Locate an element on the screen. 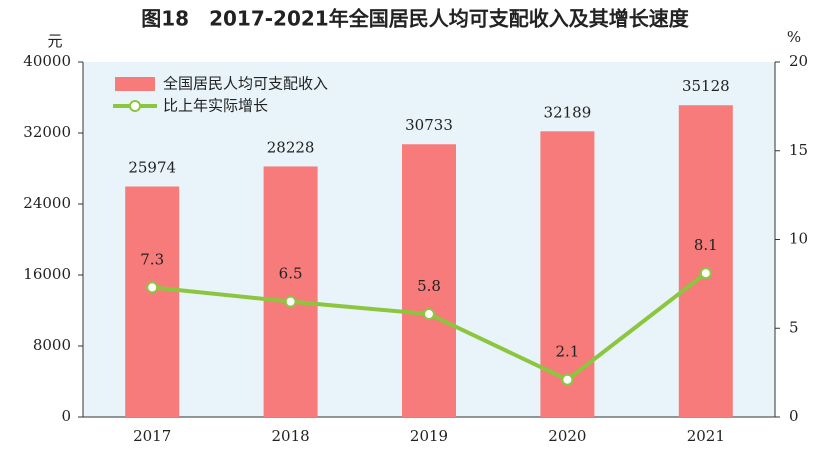 This screenshot has height=460, width=831. x-tick-label: 2021 is located at coordinates (706, 436).